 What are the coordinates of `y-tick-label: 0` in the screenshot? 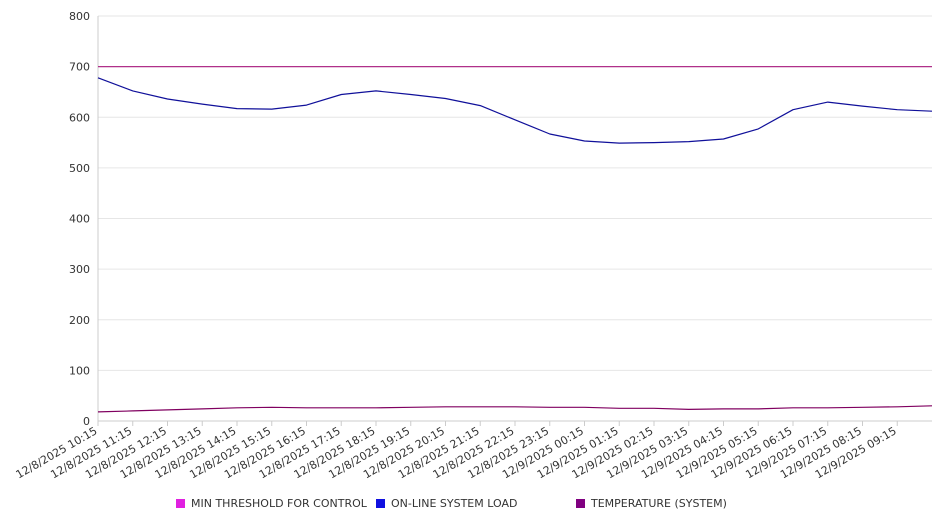 It's located at (86, 421).